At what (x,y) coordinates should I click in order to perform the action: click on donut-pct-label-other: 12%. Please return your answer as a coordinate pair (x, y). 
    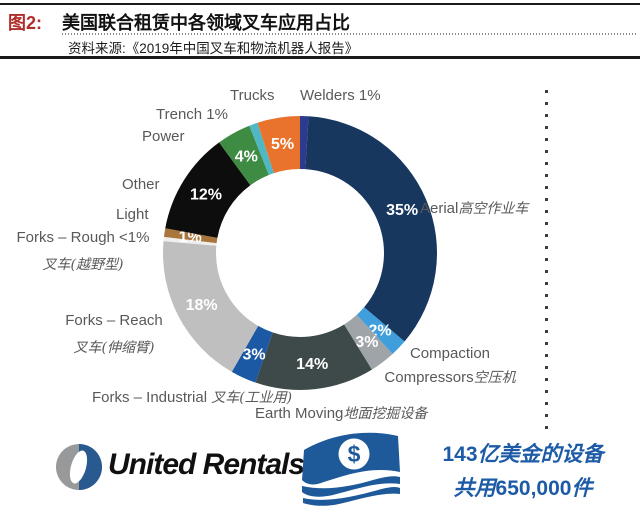
    Looking at the image, I should click on (206, 195).